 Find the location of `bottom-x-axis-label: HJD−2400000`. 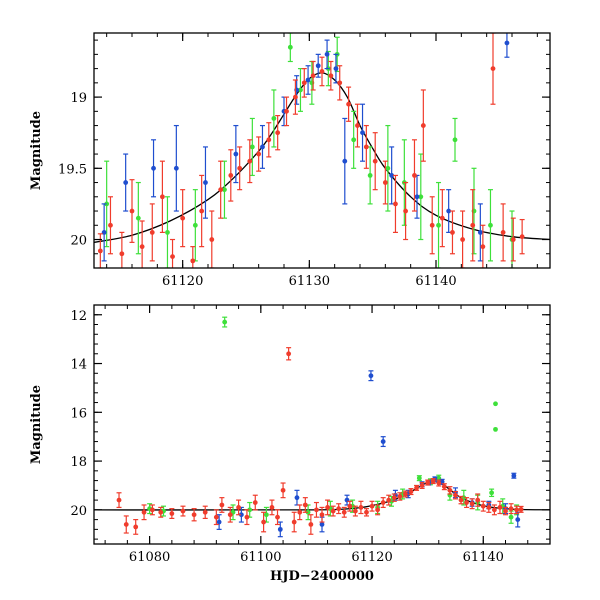

bottom-x-axis-label: HJD−2400000 is located at coordinates (322, 576).